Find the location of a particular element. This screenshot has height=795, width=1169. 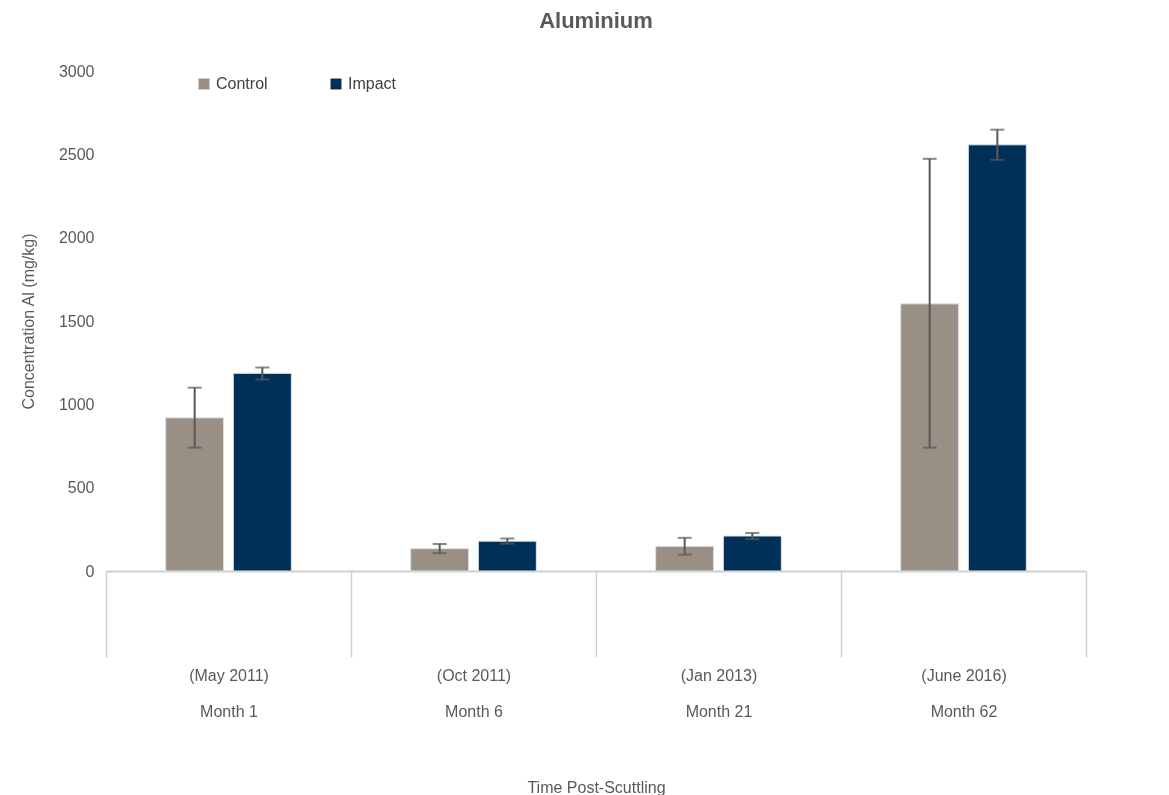

y-tick-label: 2500 is located at coordinates (76, 154).